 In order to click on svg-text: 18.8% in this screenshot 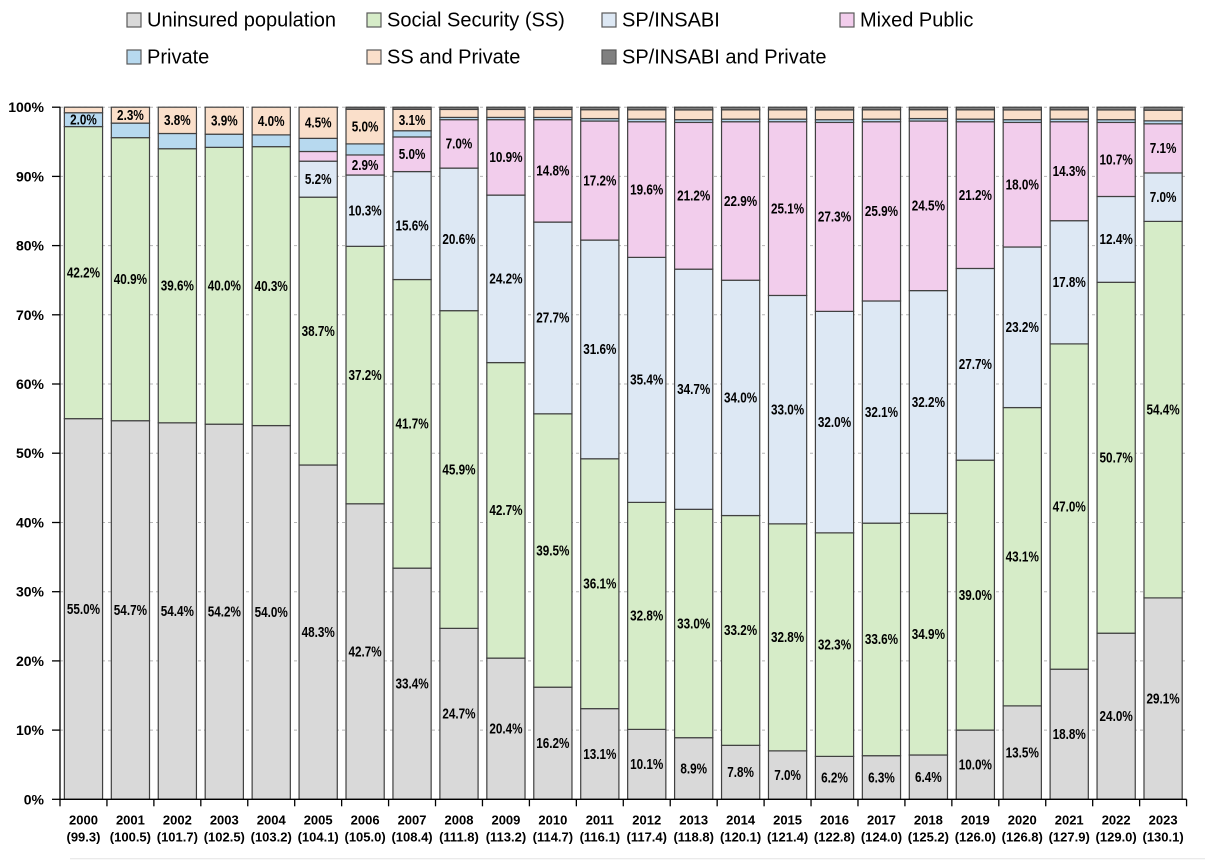, I will do `click(1069, 735)`.